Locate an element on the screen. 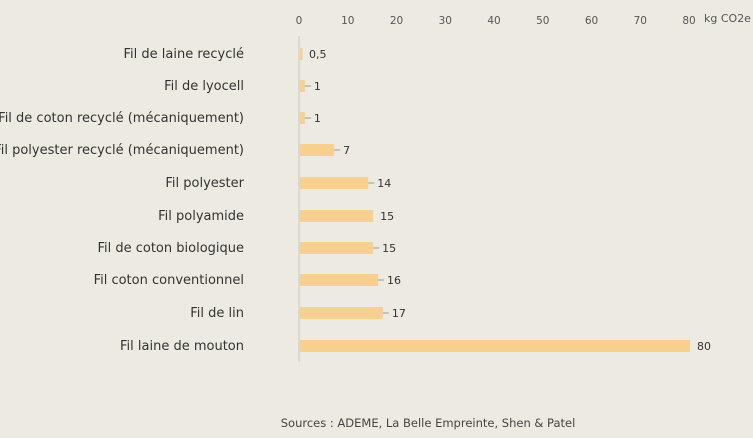  x-tick-label: 50 is located at coordinates (542, 21).